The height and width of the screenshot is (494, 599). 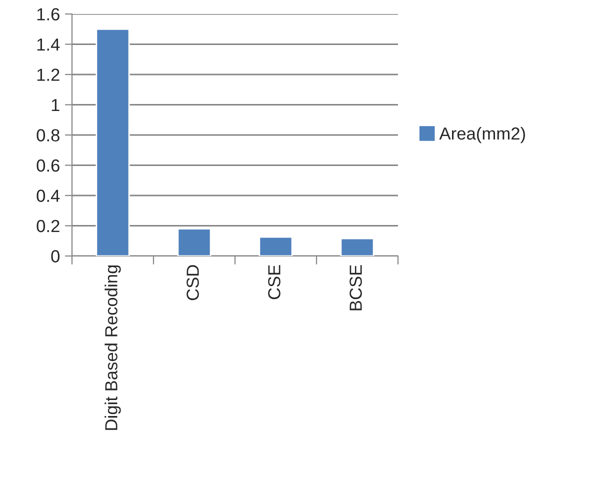 What do you see at coordinates (48, 165) in the screenshot?
I see `y-tick-label: 0.6` at bounding box center [48, 165].